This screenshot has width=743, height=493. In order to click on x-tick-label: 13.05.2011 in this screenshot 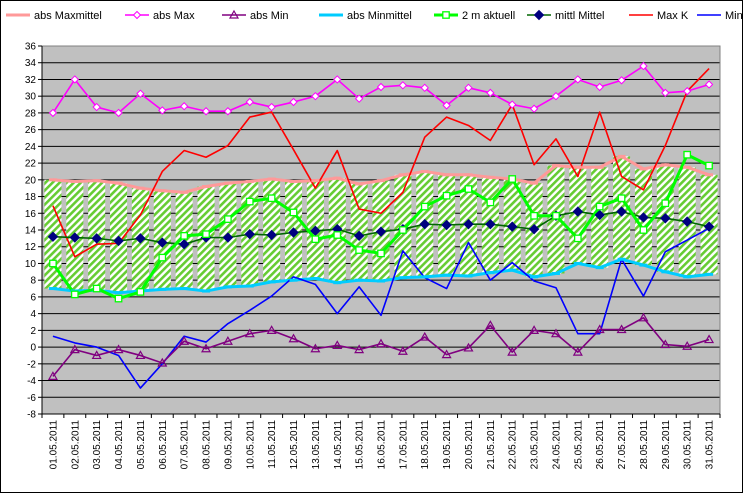, I will do `click(316, 445)`.